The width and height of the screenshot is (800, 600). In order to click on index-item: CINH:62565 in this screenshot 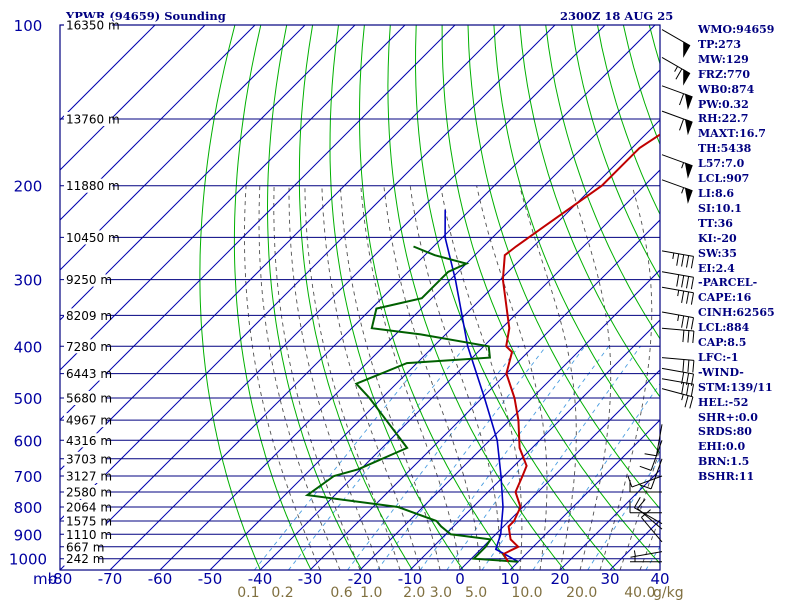, I will do `click(736, 313)`.